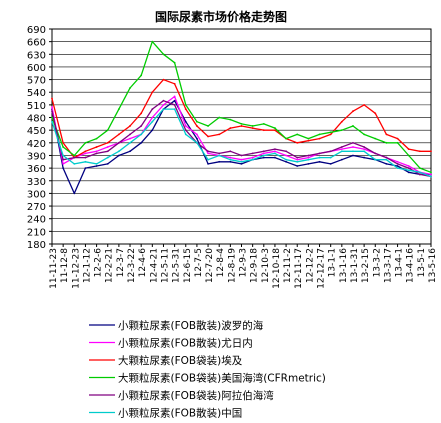  What do you see at coordinates (188, 265) in the screenshot?
I see `x-tick-label: 12-6-15` at bounding box center [188, 265].